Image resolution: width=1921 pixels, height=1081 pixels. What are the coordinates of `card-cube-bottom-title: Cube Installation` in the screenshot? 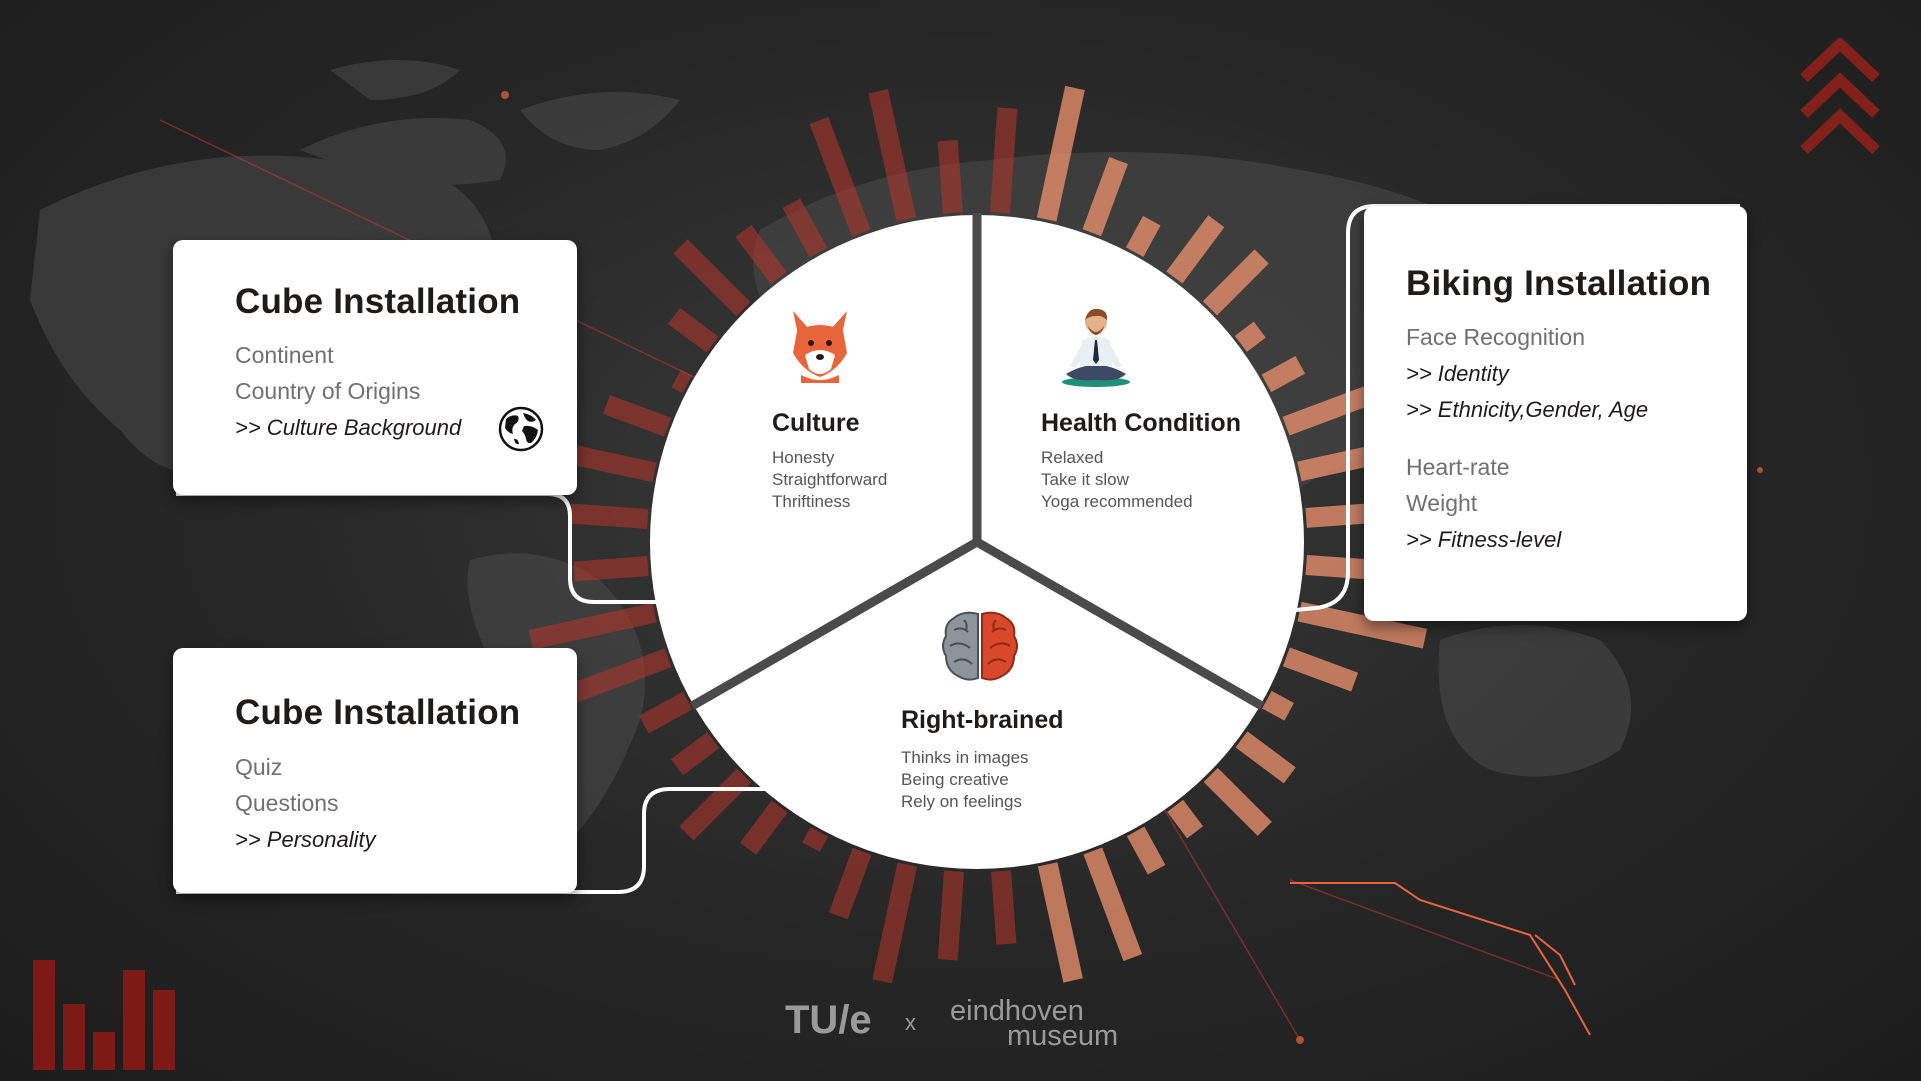 It's located at (378, 712).